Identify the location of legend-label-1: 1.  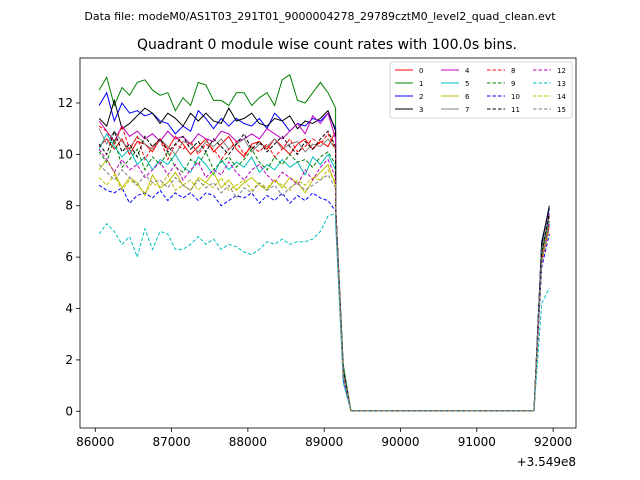
(421, 84).